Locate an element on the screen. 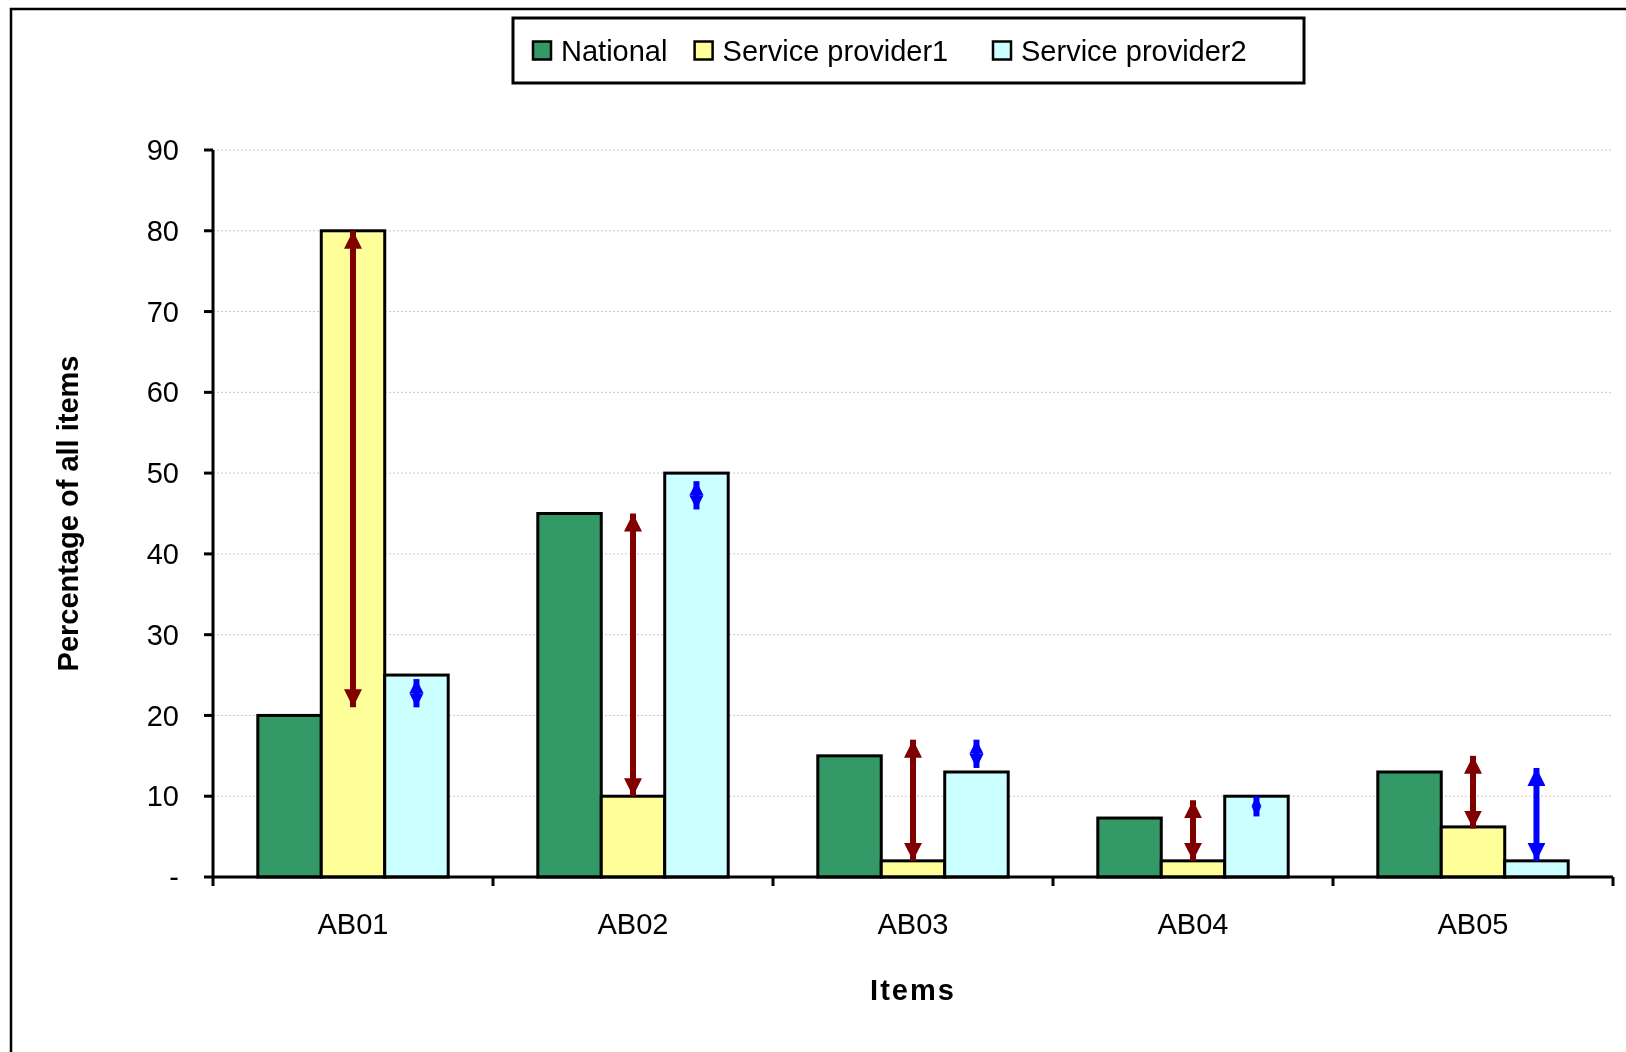 The height and width of the screenshot is (1052, 1626). y-tick-label: 50 is located at coordinates (162, 473).